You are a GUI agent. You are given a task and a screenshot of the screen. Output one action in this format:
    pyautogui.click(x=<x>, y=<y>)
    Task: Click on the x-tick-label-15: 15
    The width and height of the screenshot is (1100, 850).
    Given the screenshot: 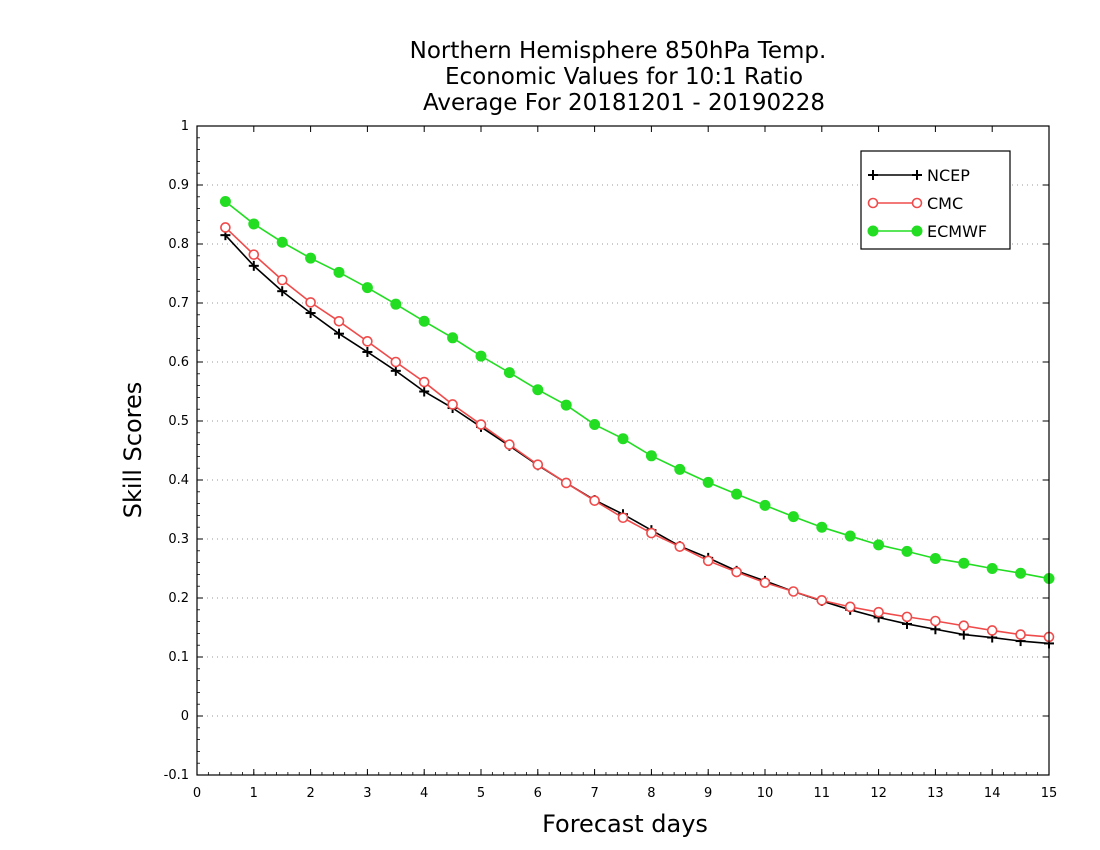 What is the action you would take?
    pyautogui.click(x=1049, y=793)
    